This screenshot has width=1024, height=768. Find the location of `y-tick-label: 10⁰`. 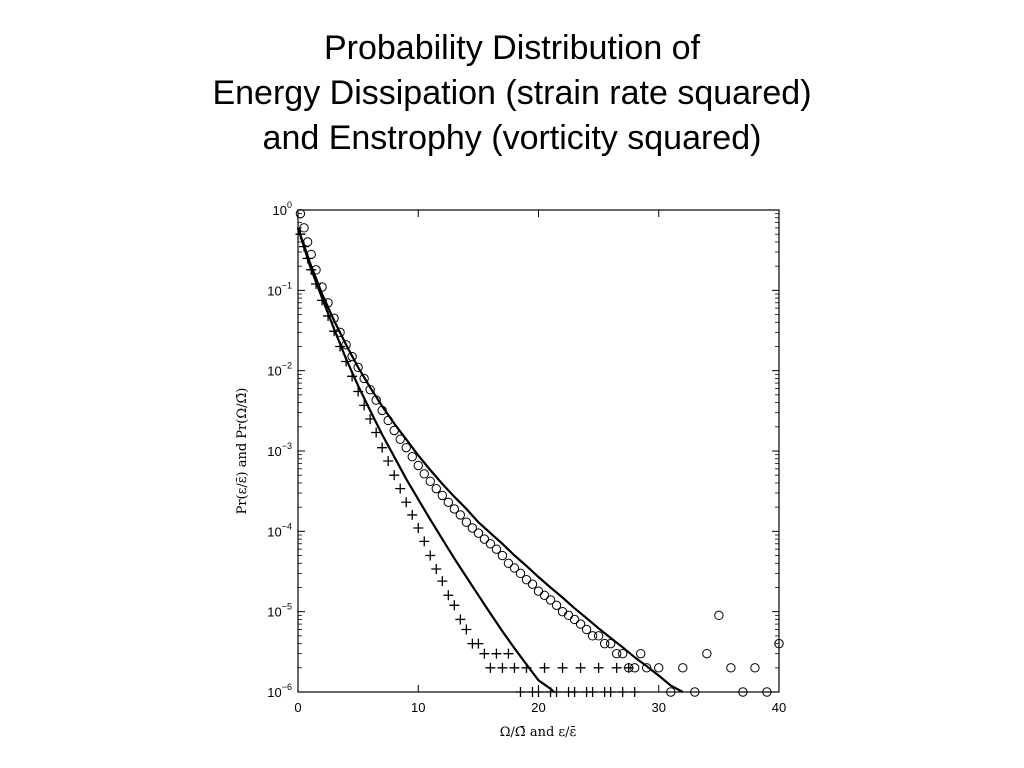

y-tick-label: 10⁰ is located at coordinates (282, 209).